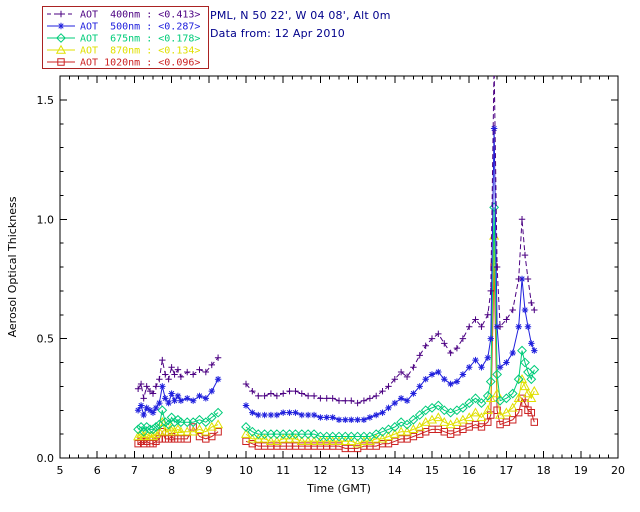 This screenshot has width=640, height=512. I want to click on x-tick-label: 14, so click(395, 470).